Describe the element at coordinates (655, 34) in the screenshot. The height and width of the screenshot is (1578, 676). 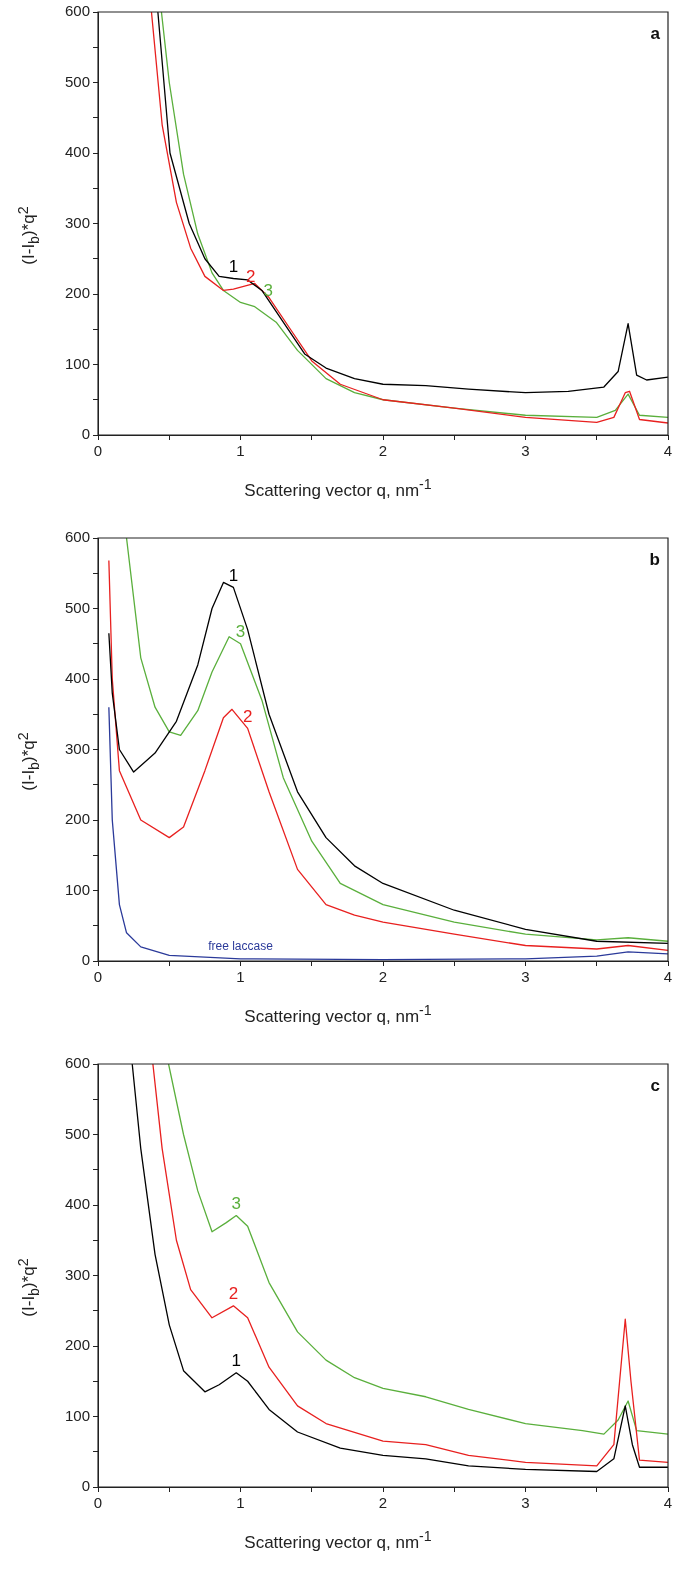
I see `annotation: a` at that location.